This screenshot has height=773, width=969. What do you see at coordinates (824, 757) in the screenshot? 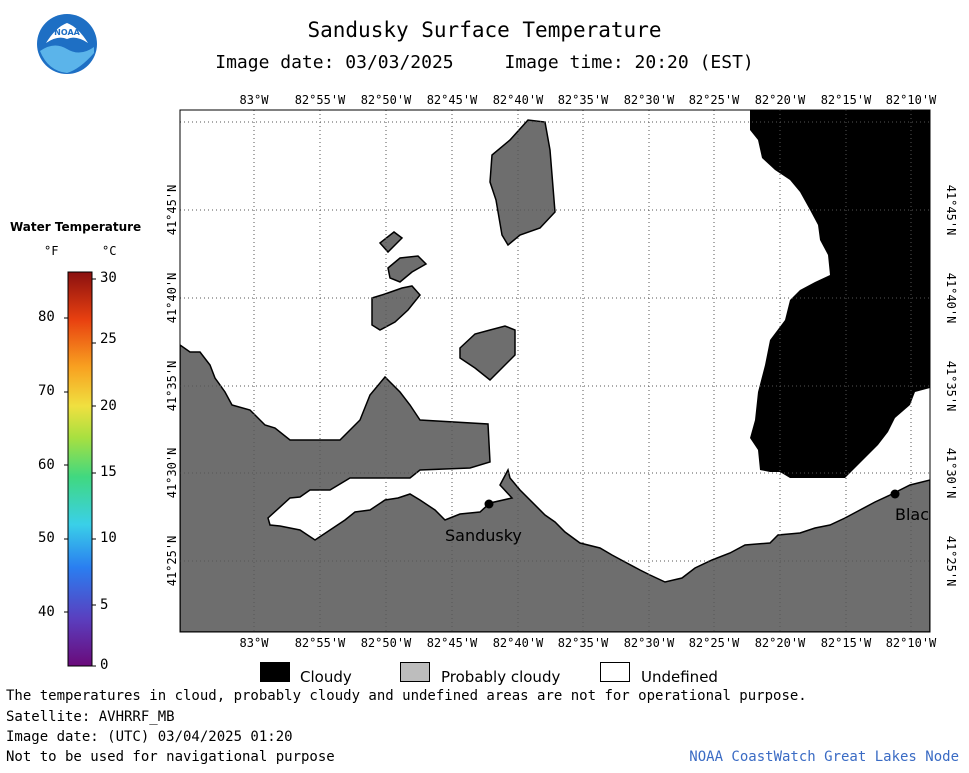
I see `credit-link: NOAA CoastWatch Great Lakes Node` at bounding box center [824, 757].